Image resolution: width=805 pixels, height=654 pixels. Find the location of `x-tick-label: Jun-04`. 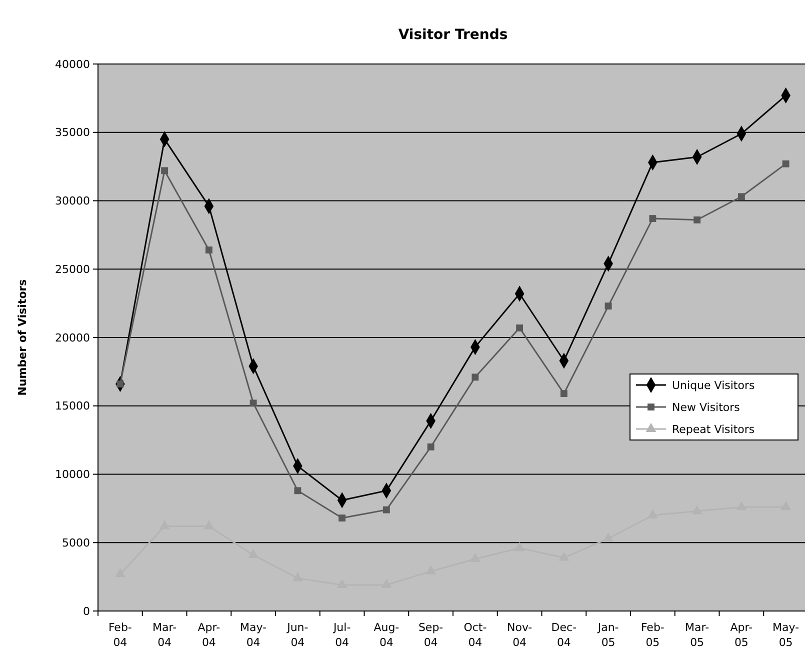

x-tick-label: Jun-04 is located at coordinates (297, 635).